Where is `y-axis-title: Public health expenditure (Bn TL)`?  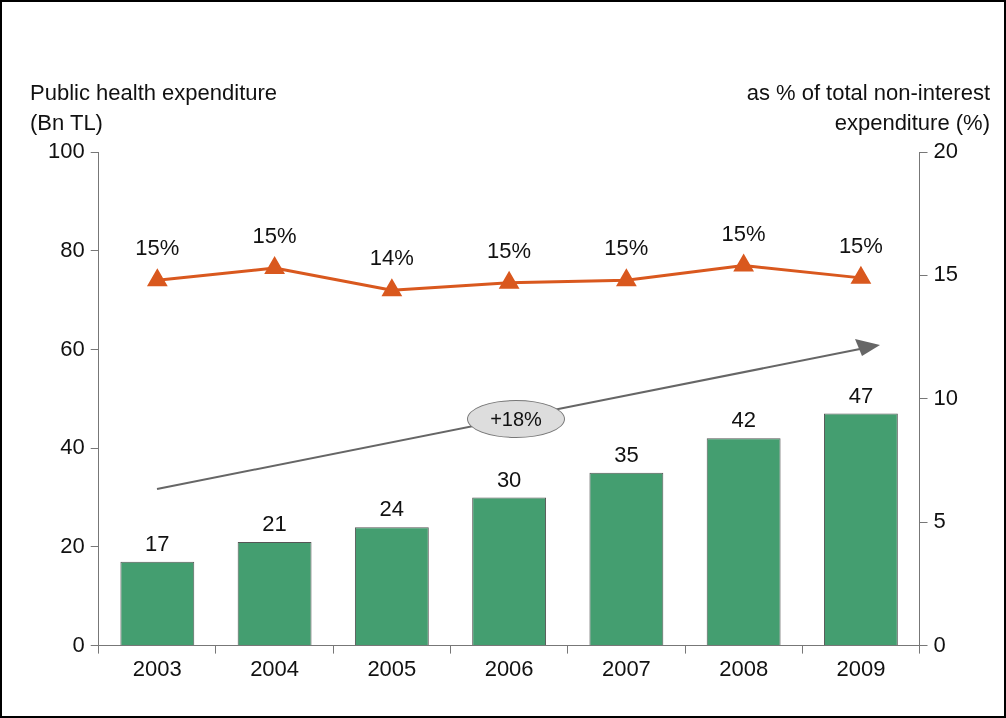 y-axis-title: Public health expenditure (Bn TL) is located at coordinates (154, 108).